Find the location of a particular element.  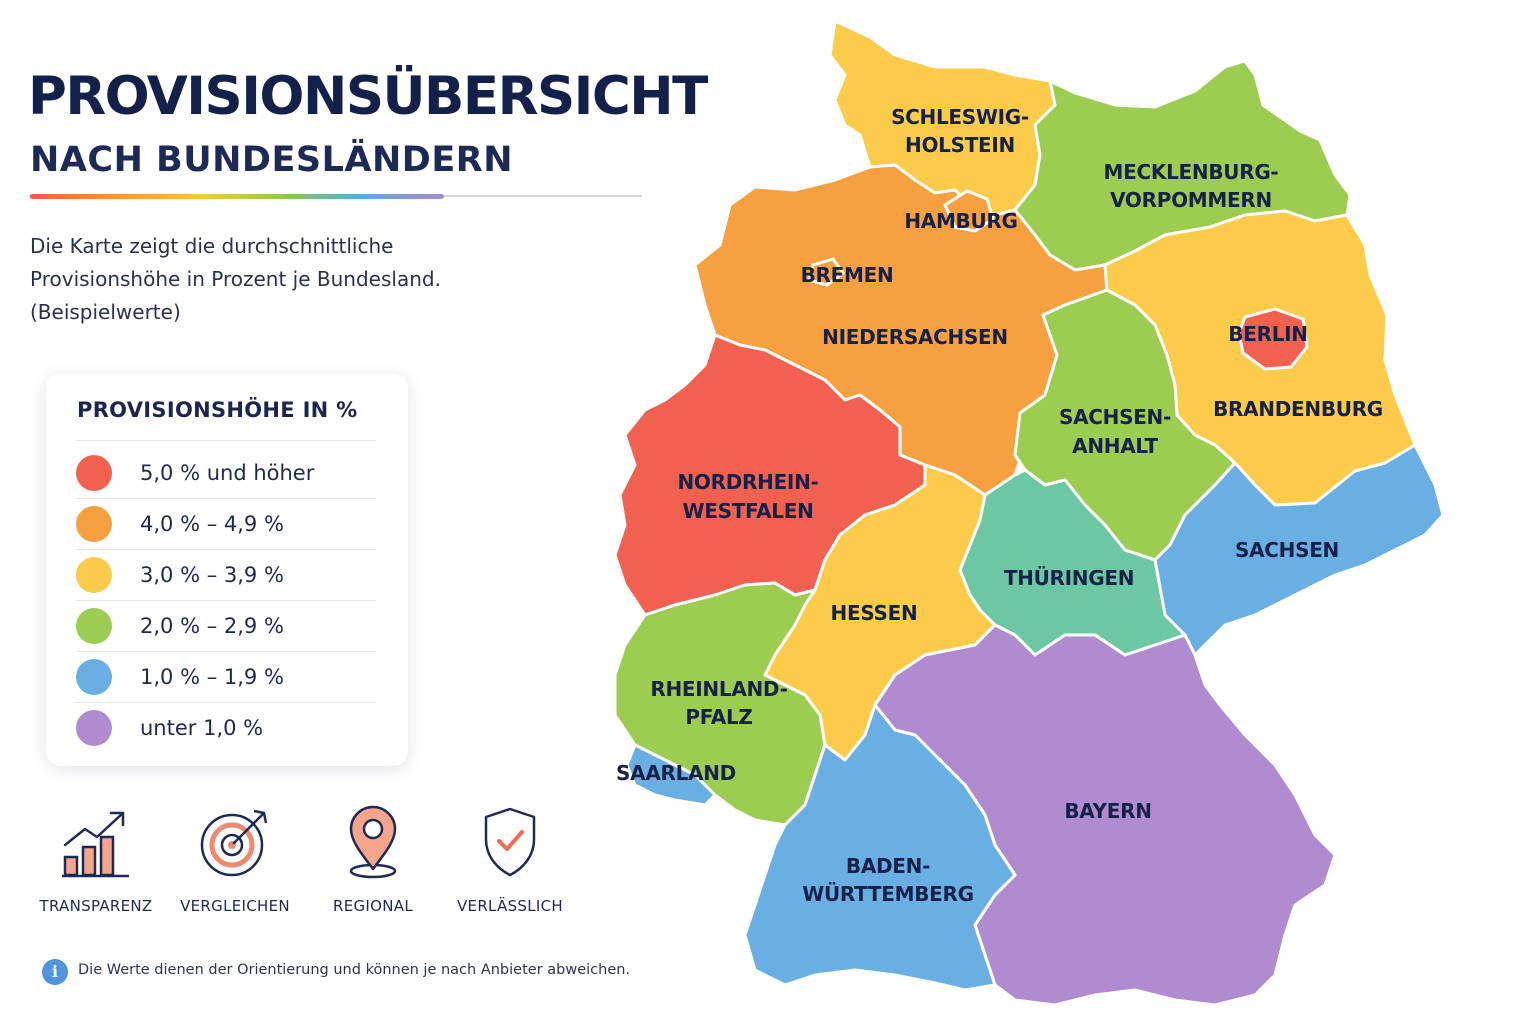

legend-item: 5,0 % und höher is located at coordinates (226, 473).